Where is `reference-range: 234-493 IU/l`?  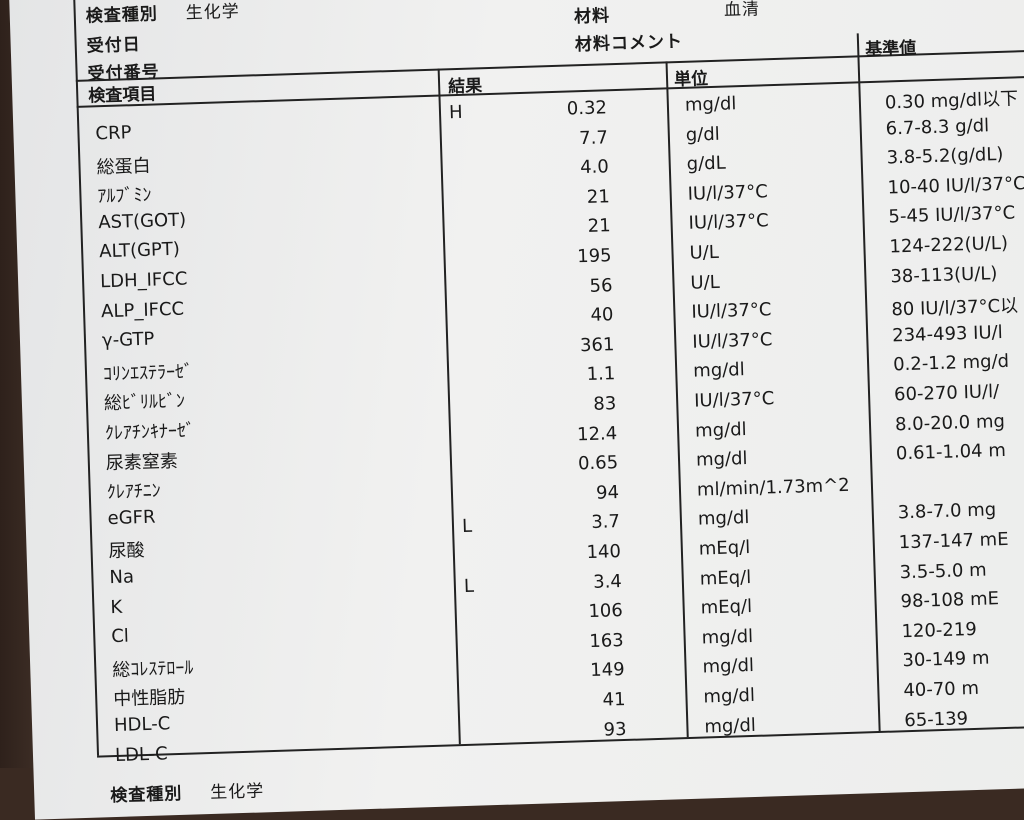 reference-range: 234-493 IU/l is located at coordinates (947, 334).